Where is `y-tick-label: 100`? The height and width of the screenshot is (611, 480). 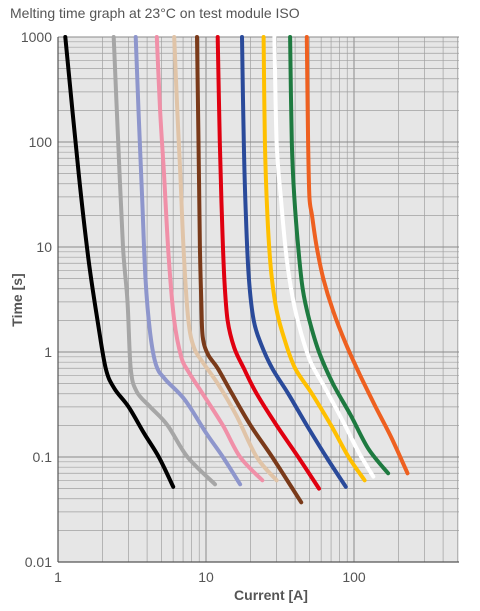
y-tick-label: 100 is located at coordinates (41, 142).